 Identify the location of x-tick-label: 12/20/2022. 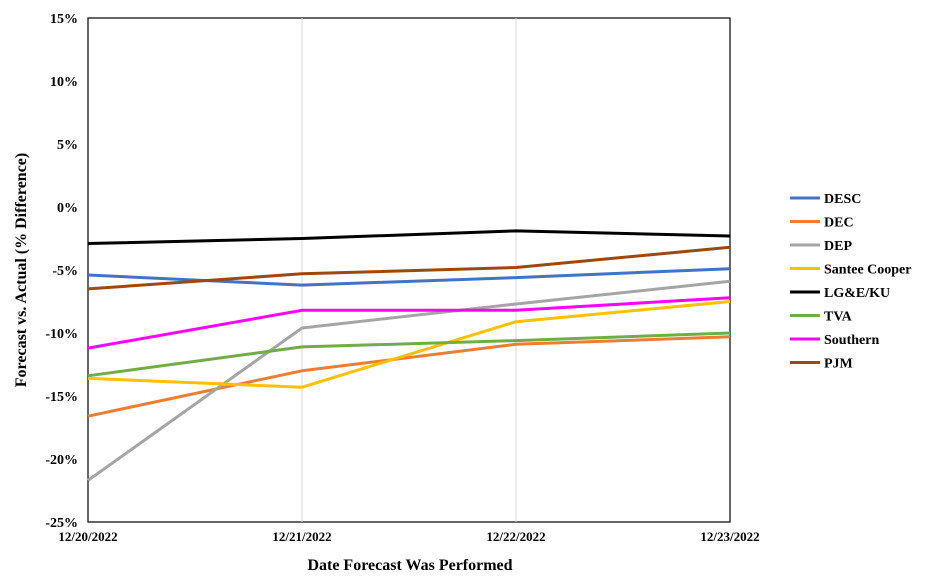
(87, 536).